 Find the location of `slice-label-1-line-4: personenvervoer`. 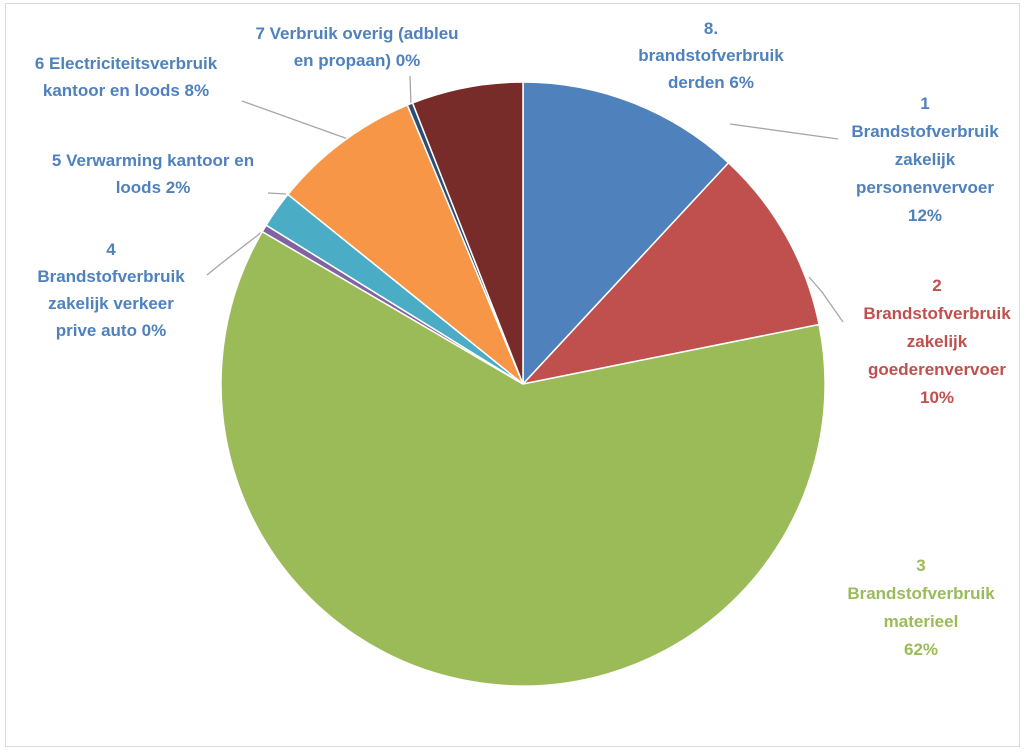

slice-label-1-line-4: personenvervoer is located at coordinates (925, 187).